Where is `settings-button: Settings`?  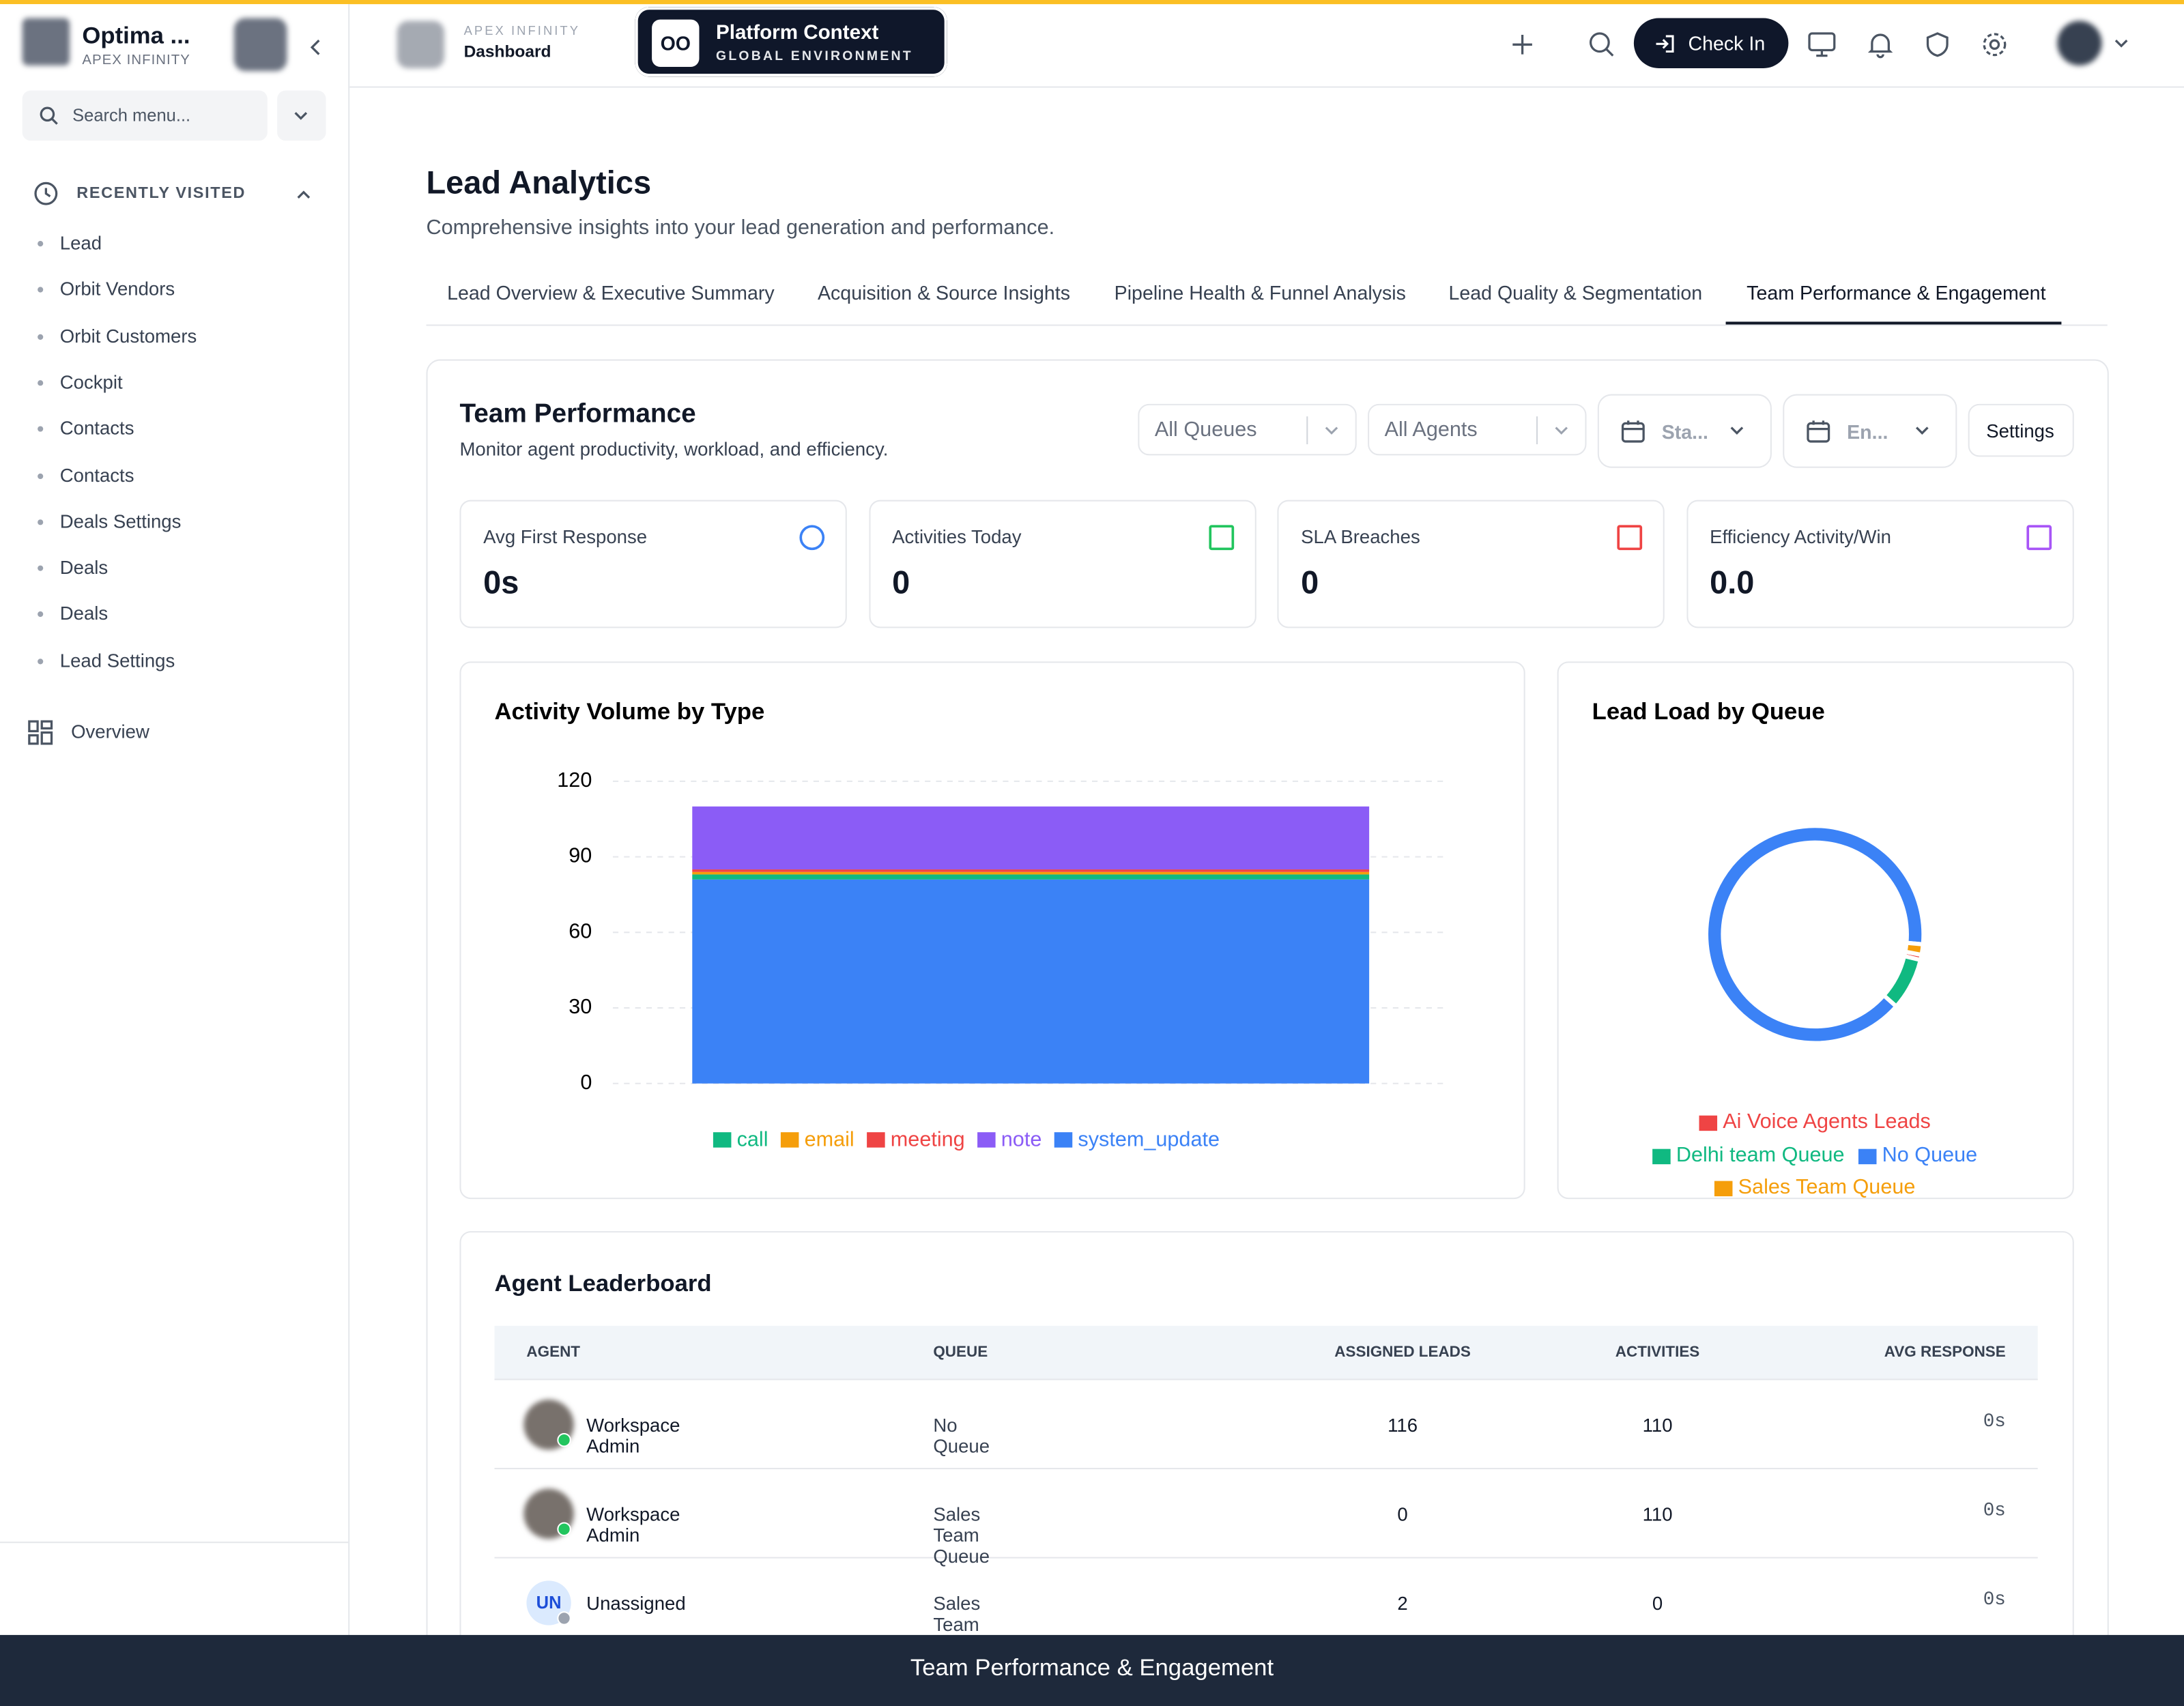
settings-button: Settings is located at coordinates (2021, 430).